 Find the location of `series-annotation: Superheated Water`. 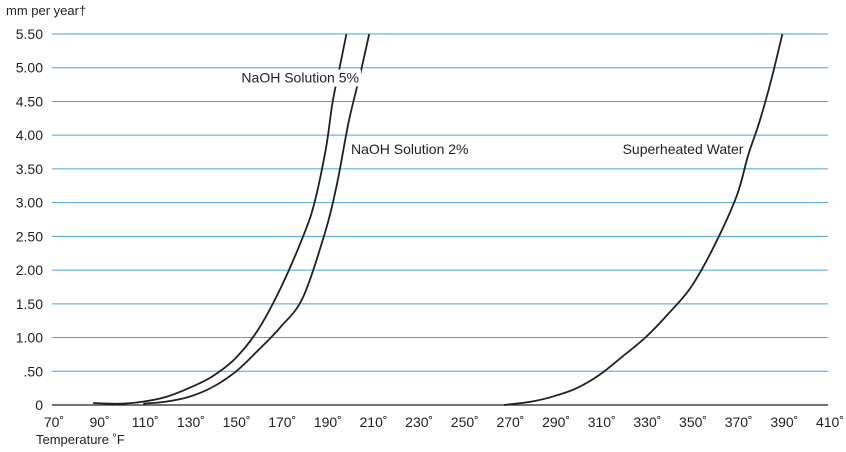

series-annotation: Superheated Water is located at coordinates (683, 149).